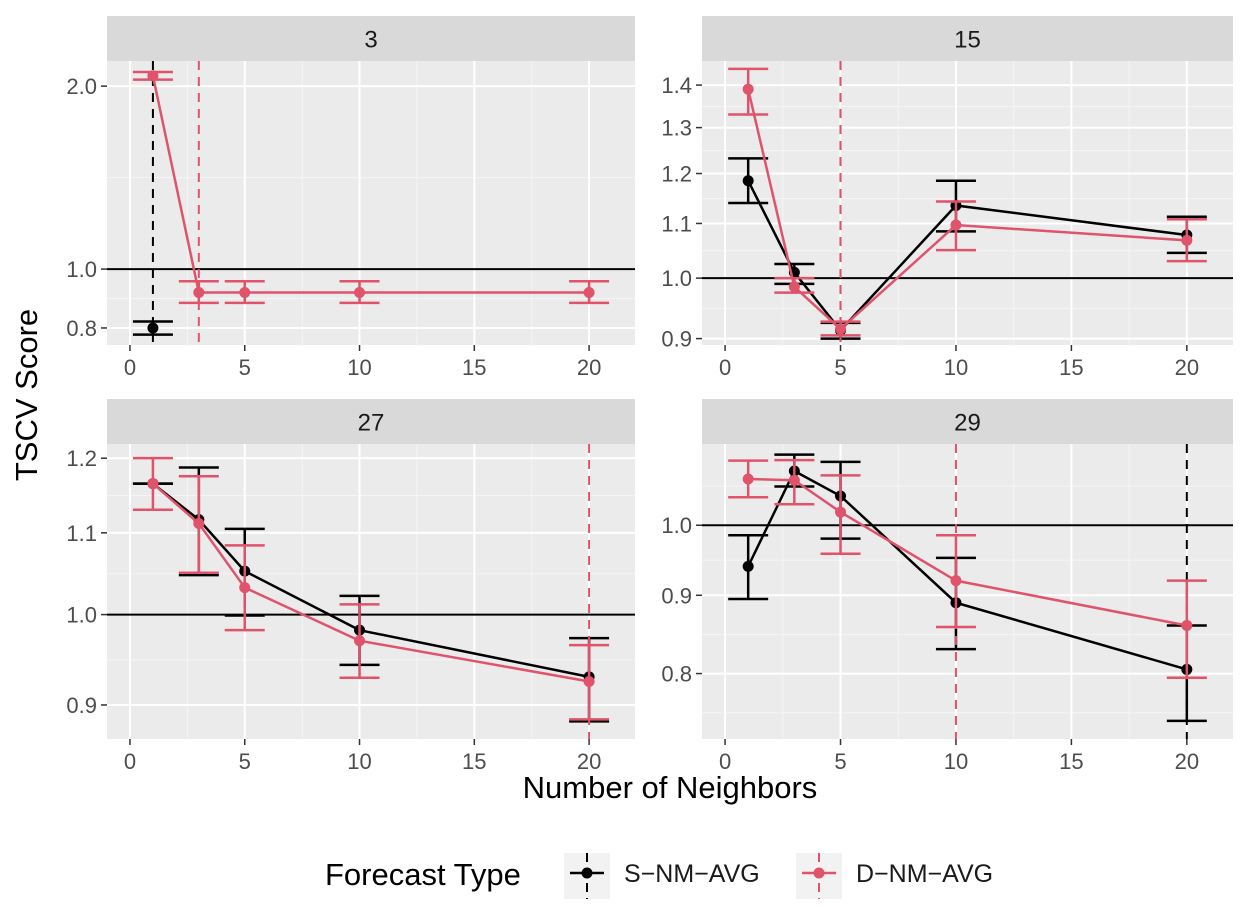 The width and height of the screenshot is (1246, 923). I want to click on legend-title: Forecast Type, so click(423, 874).